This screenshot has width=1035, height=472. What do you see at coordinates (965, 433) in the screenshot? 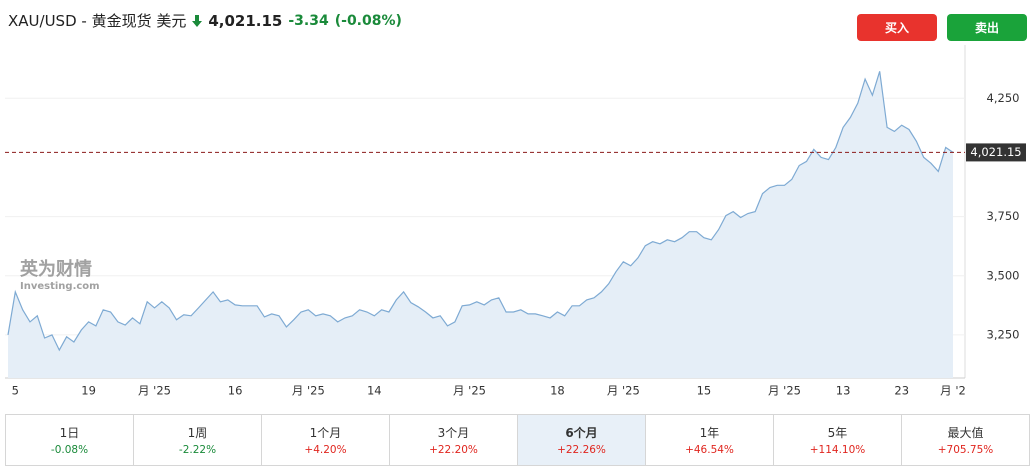
I see `period-label: 最大值` at bounding box center [965, 433].